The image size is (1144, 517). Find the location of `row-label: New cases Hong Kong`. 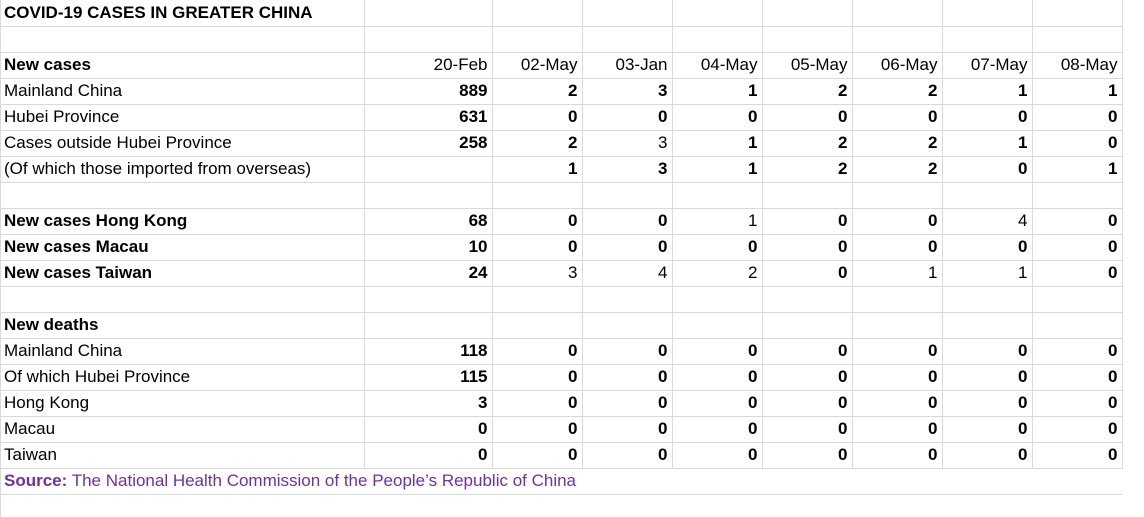

row-label: New cases Hong Kong is located at coordinates (182, 221).